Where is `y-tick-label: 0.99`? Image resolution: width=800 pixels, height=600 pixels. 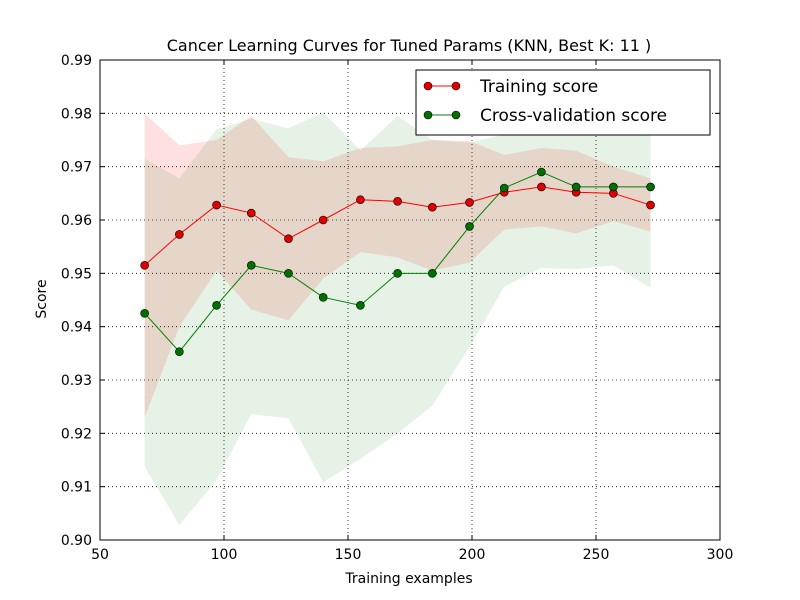
y-tick-label: 0.99 is located at coordinates (76, 61).